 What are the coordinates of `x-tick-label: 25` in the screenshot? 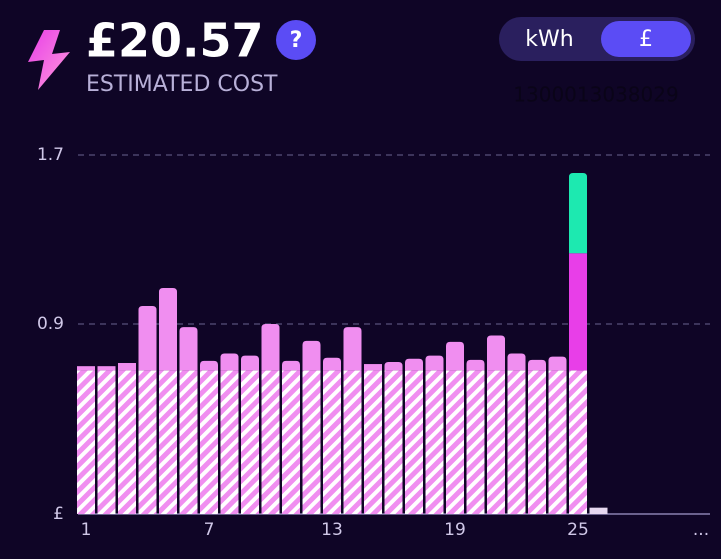 It's located at (578, 530).